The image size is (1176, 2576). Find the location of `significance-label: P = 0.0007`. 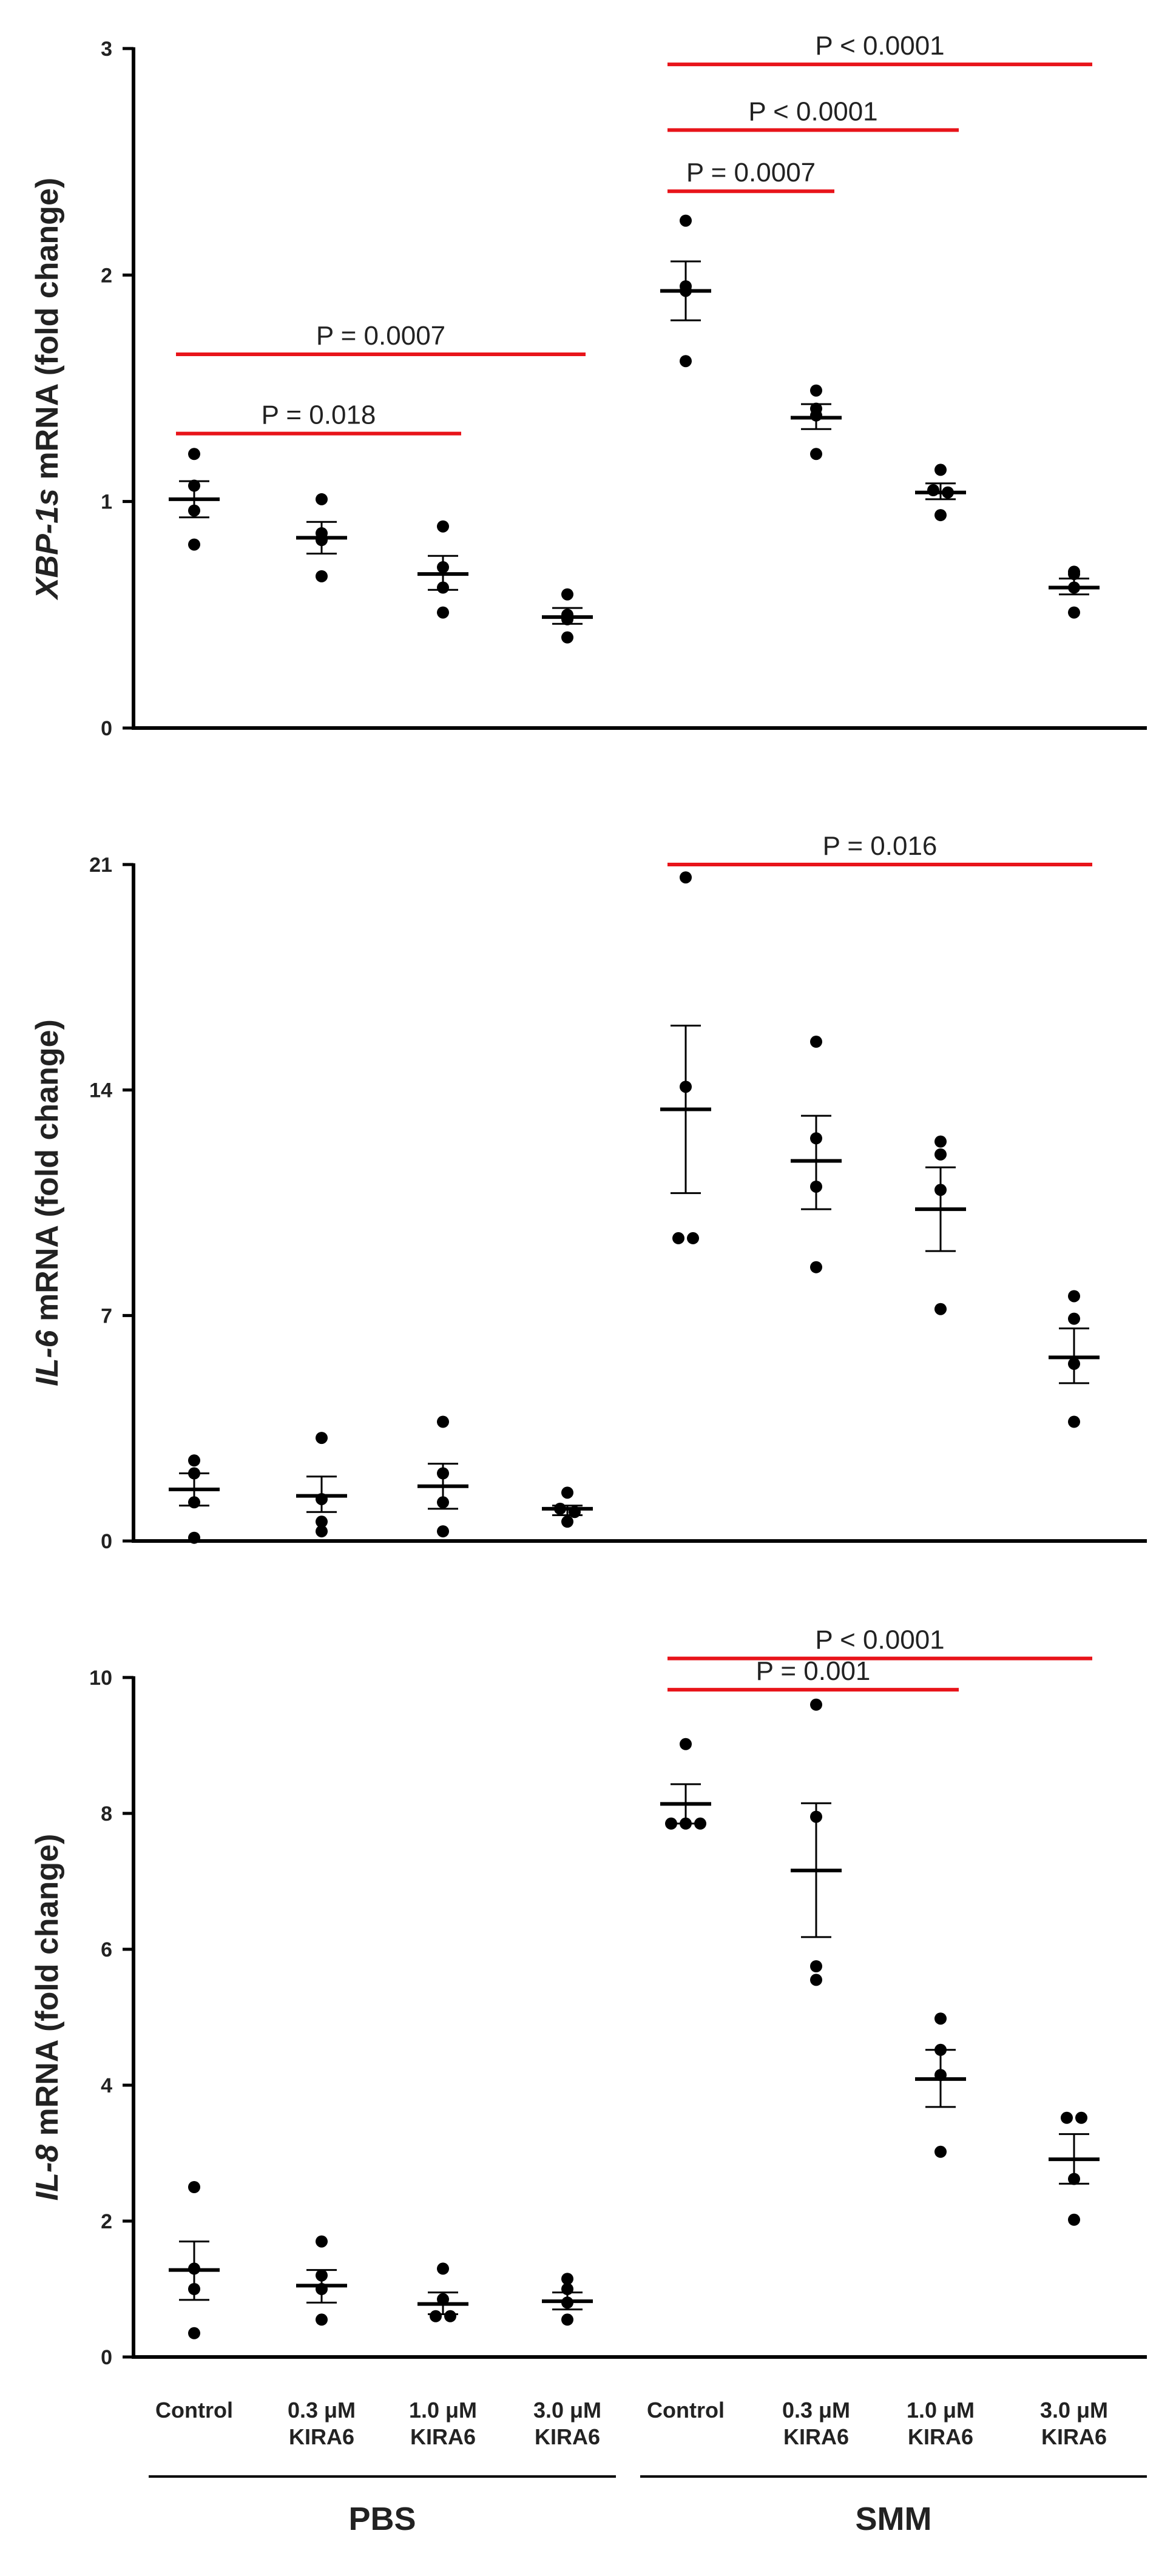

significance-label: P = 0.0007 is located at coordinates (381, 336).